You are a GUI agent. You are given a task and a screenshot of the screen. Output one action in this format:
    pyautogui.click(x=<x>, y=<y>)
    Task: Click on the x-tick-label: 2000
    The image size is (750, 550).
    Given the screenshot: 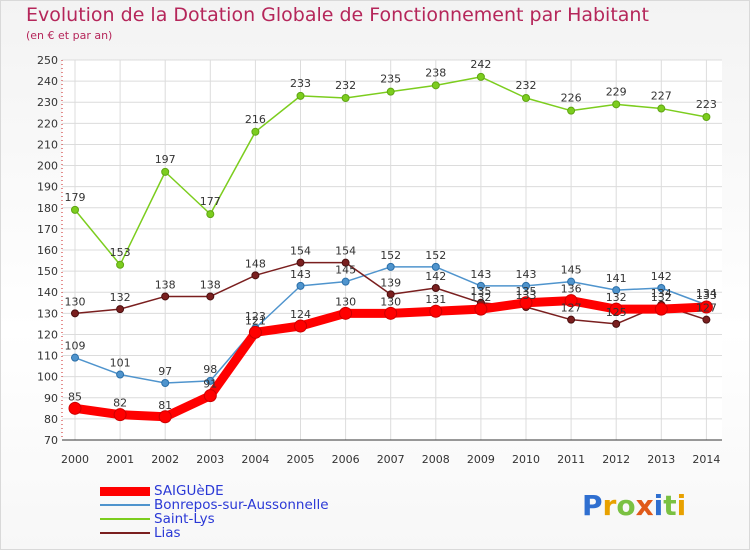 What is the action you would take?
    pyautogui.click(x=75, y=459)
    